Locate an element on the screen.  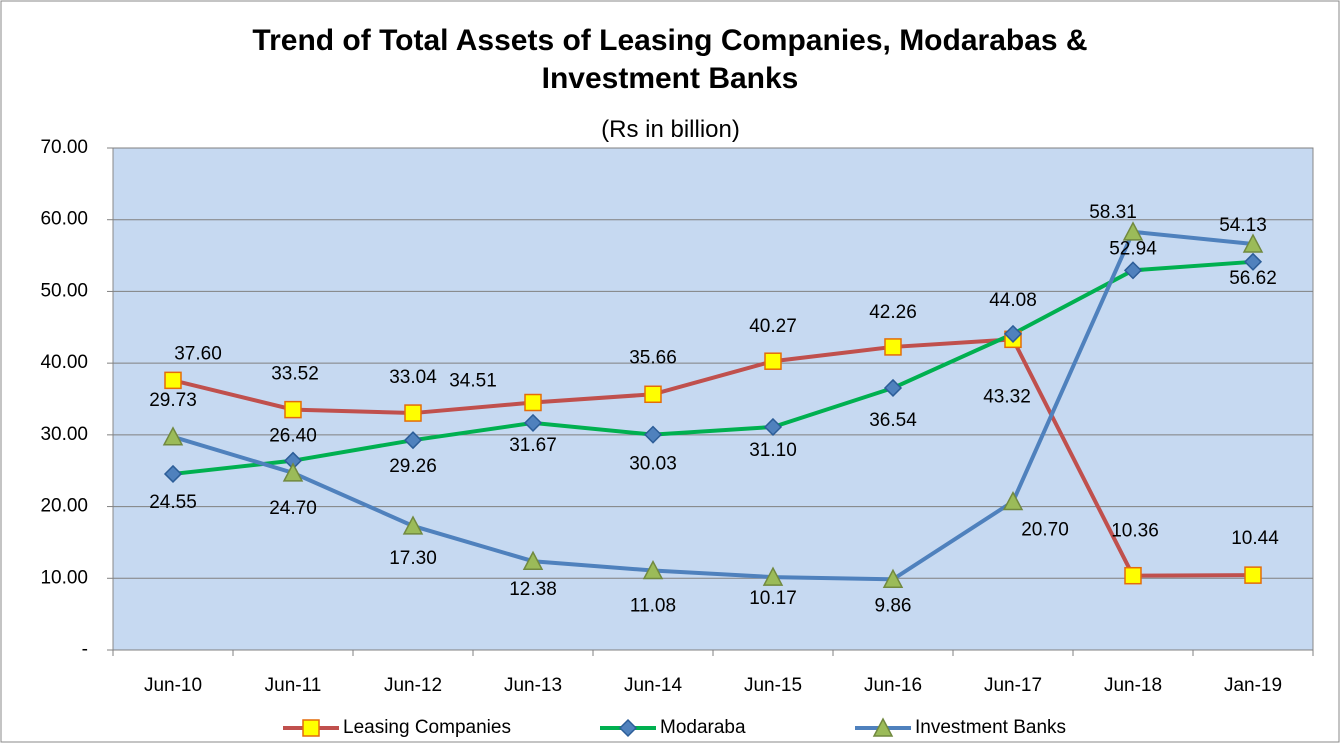
data-label: 24.70 is located at coordinates (293, 508).